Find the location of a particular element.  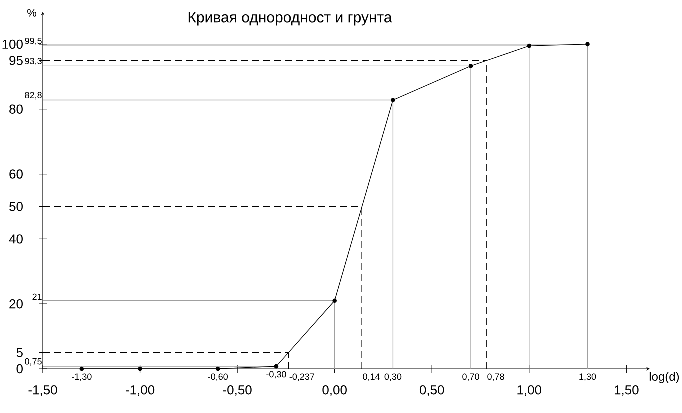

x-tick-label: -1,00 is located at coordinates (140, 391).